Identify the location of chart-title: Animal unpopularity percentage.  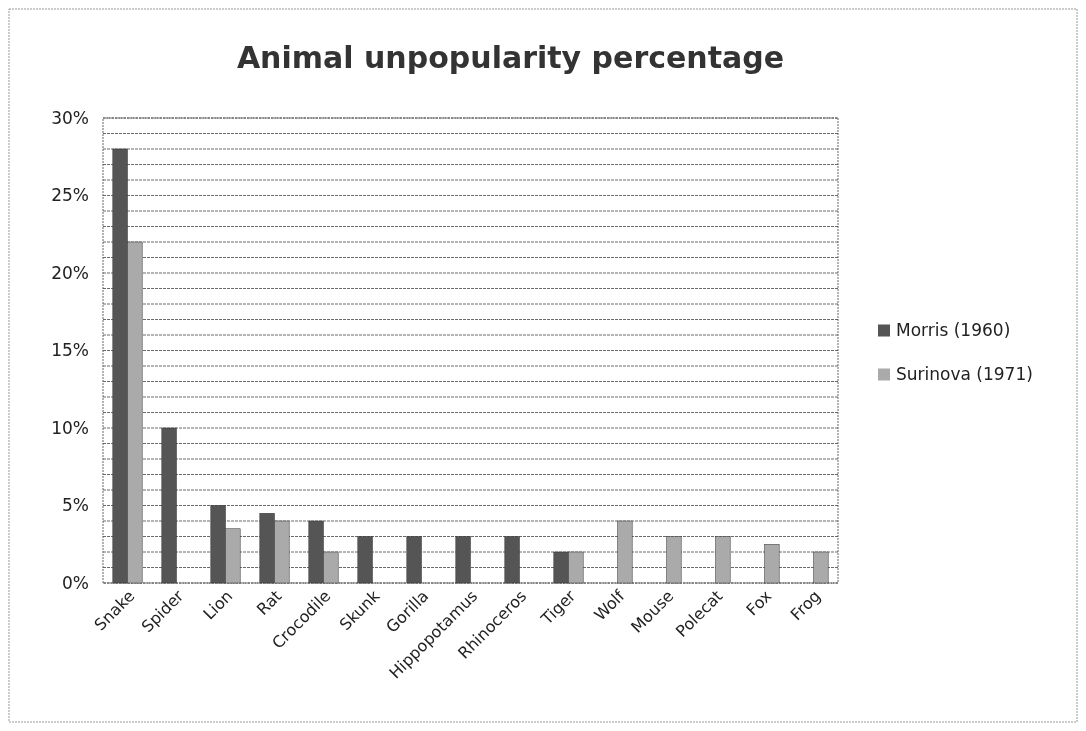
(510, 57).